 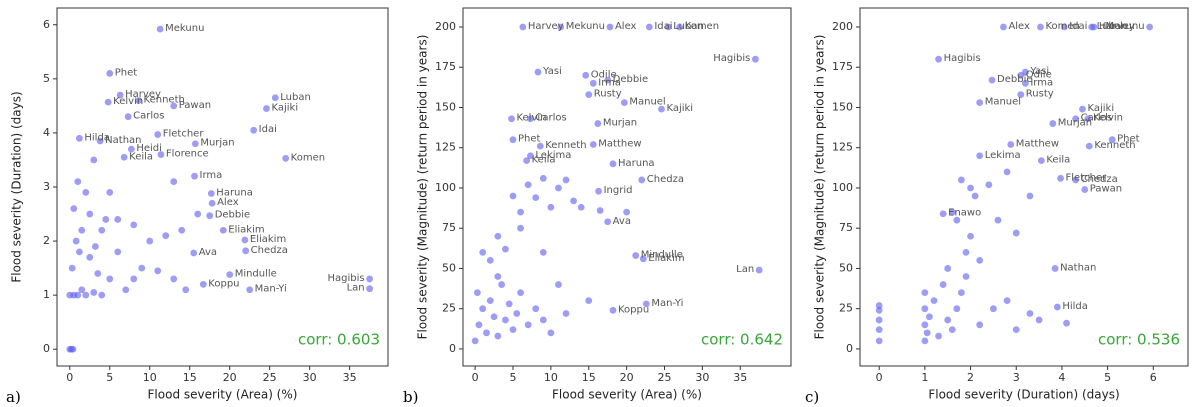 I want to click on x-tick-label: 3, so click(x=1016, y=377).